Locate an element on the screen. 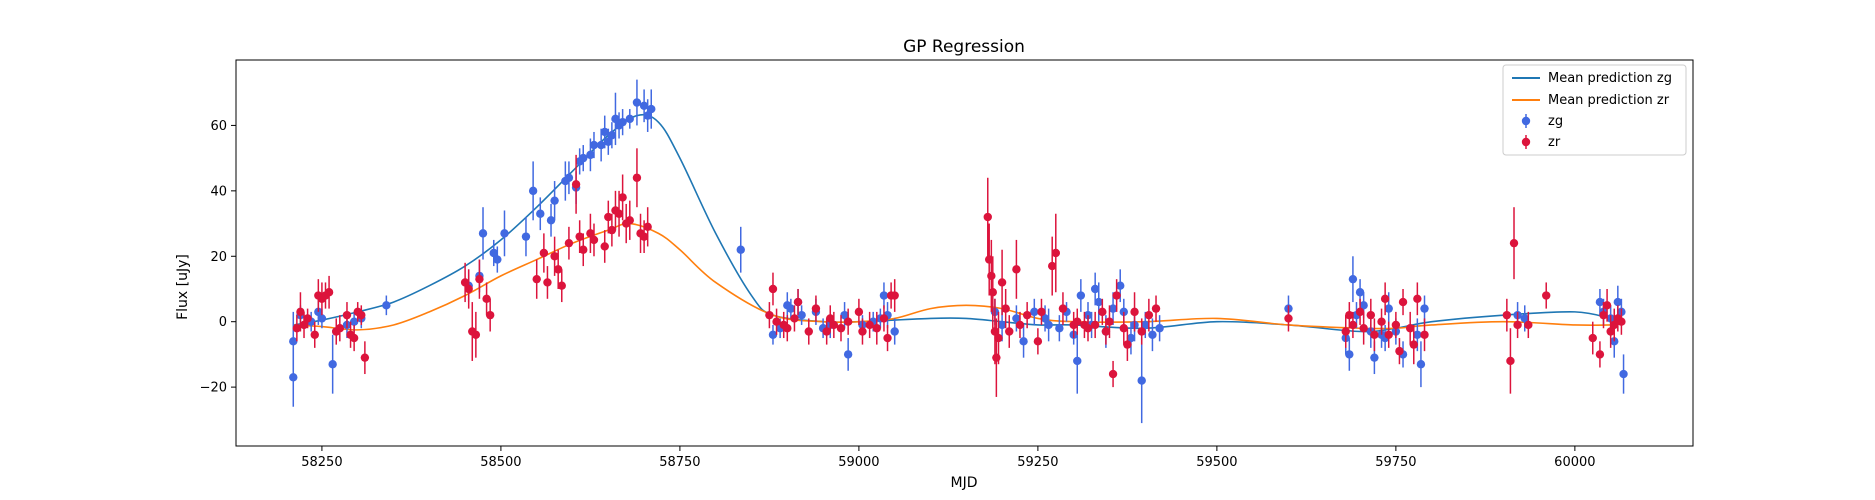  x-tick-label: 59000 is located at coordinates (858, 462).